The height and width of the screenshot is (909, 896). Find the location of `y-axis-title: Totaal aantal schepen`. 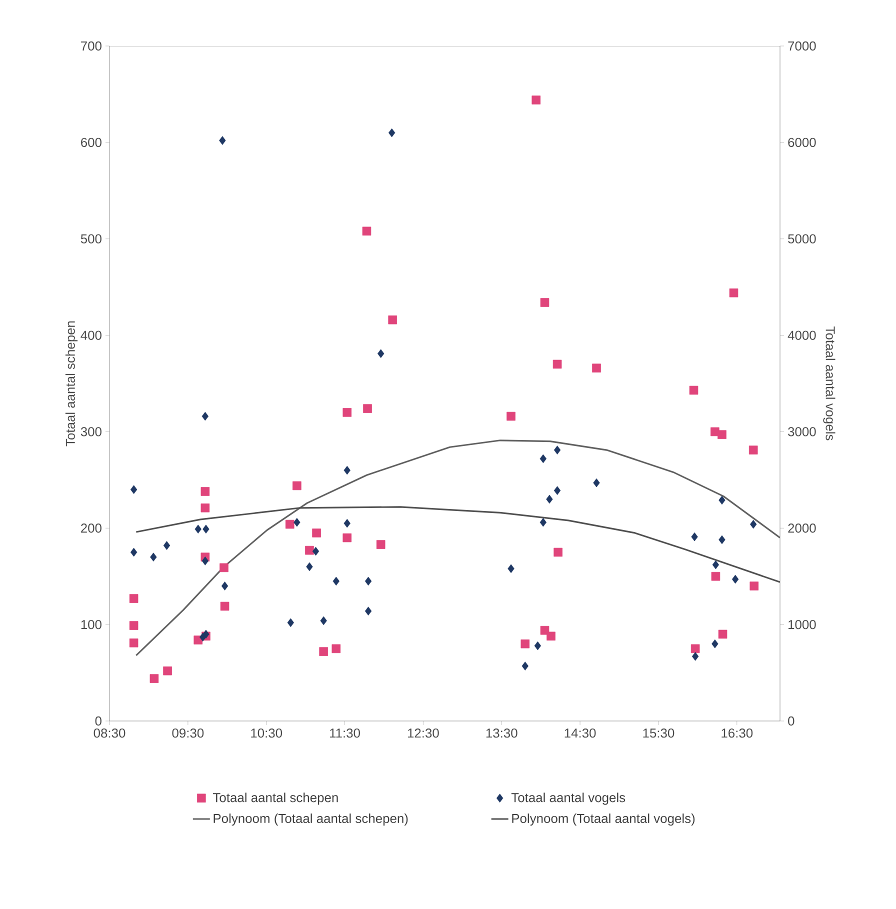

y-axis-title: Totaal aantal schepen is located at coordinates (71, 383).